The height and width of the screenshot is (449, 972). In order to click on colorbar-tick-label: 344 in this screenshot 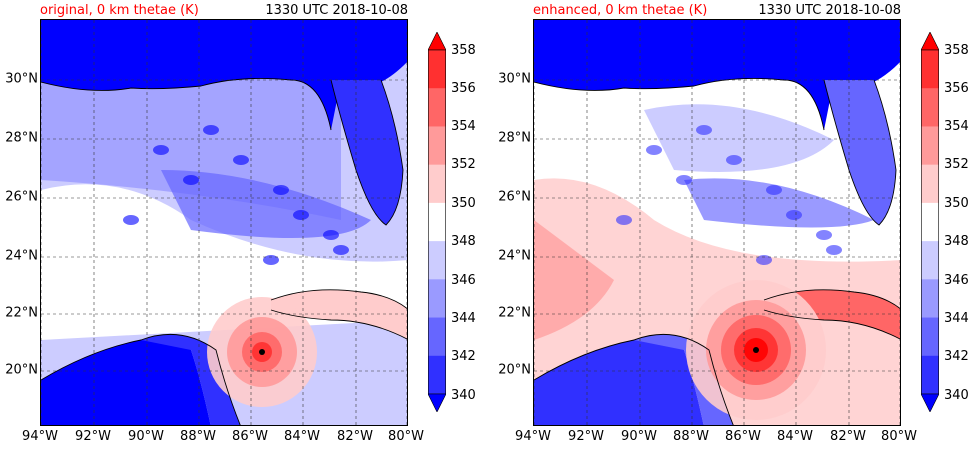, I will do `click(956, 318)`.